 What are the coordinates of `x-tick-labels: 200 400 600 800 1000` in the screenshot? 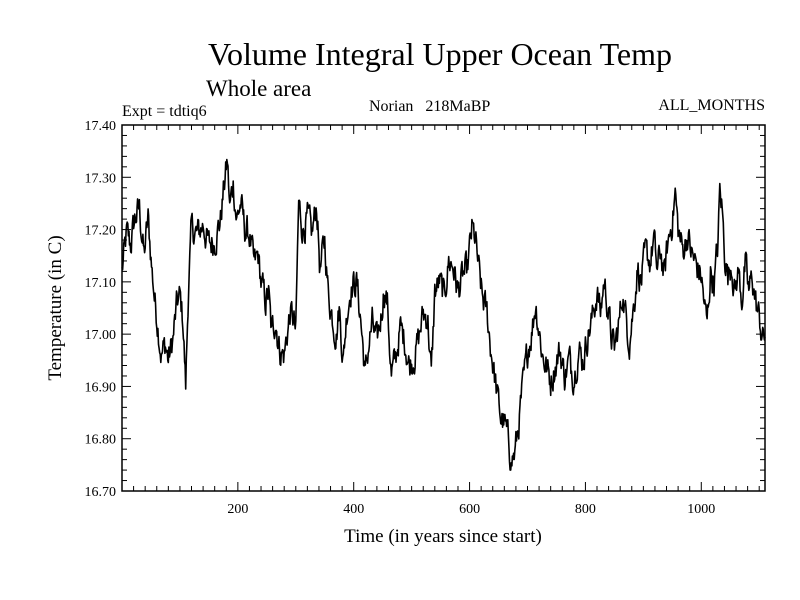 It's located at (471, 509).